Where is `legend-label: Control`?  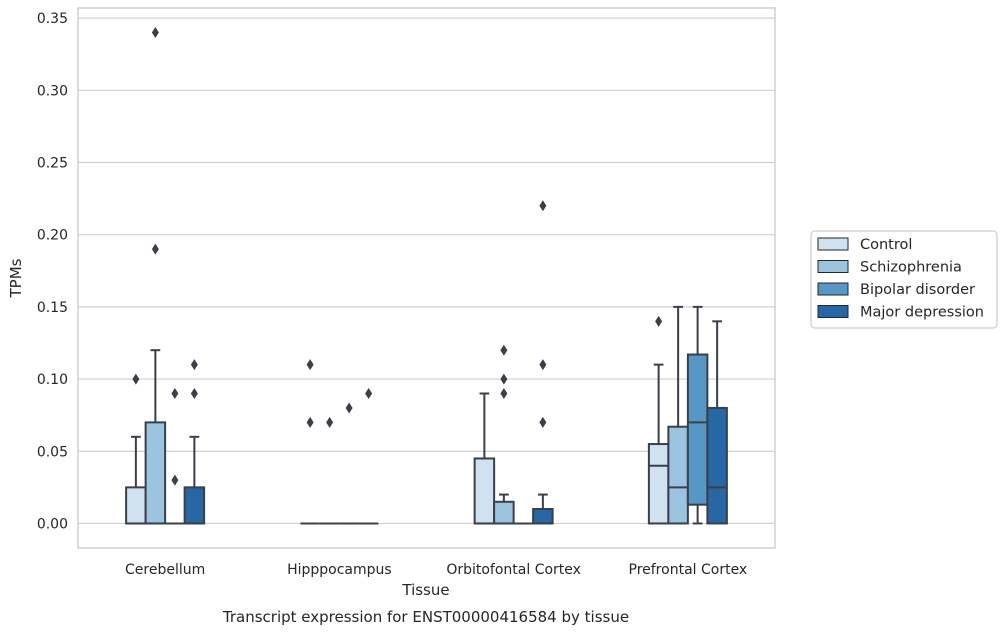 legend-label: Control is located at coordinates (886, 245).